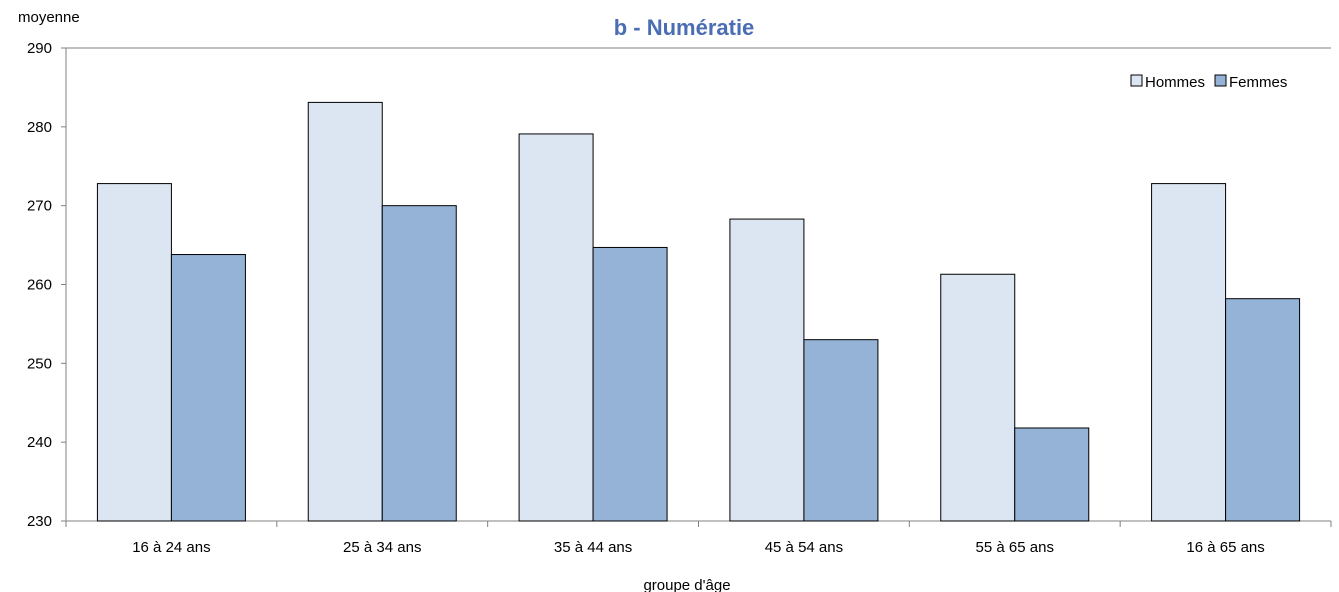  I want to click on x-tick-label: 16 à 24 ans, so click(171, 547).